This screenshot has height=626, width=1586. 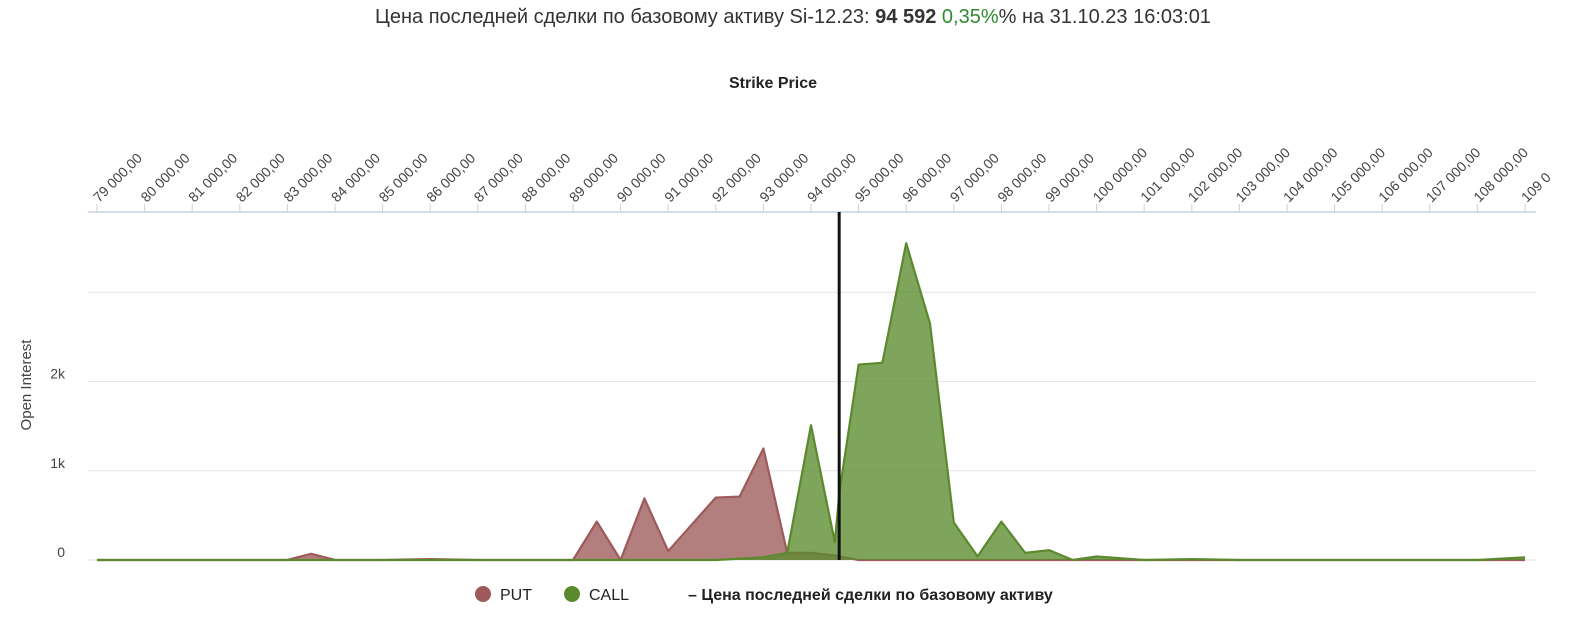 I want to click on y-tick-label: 2k, so click(x=58, y=374).